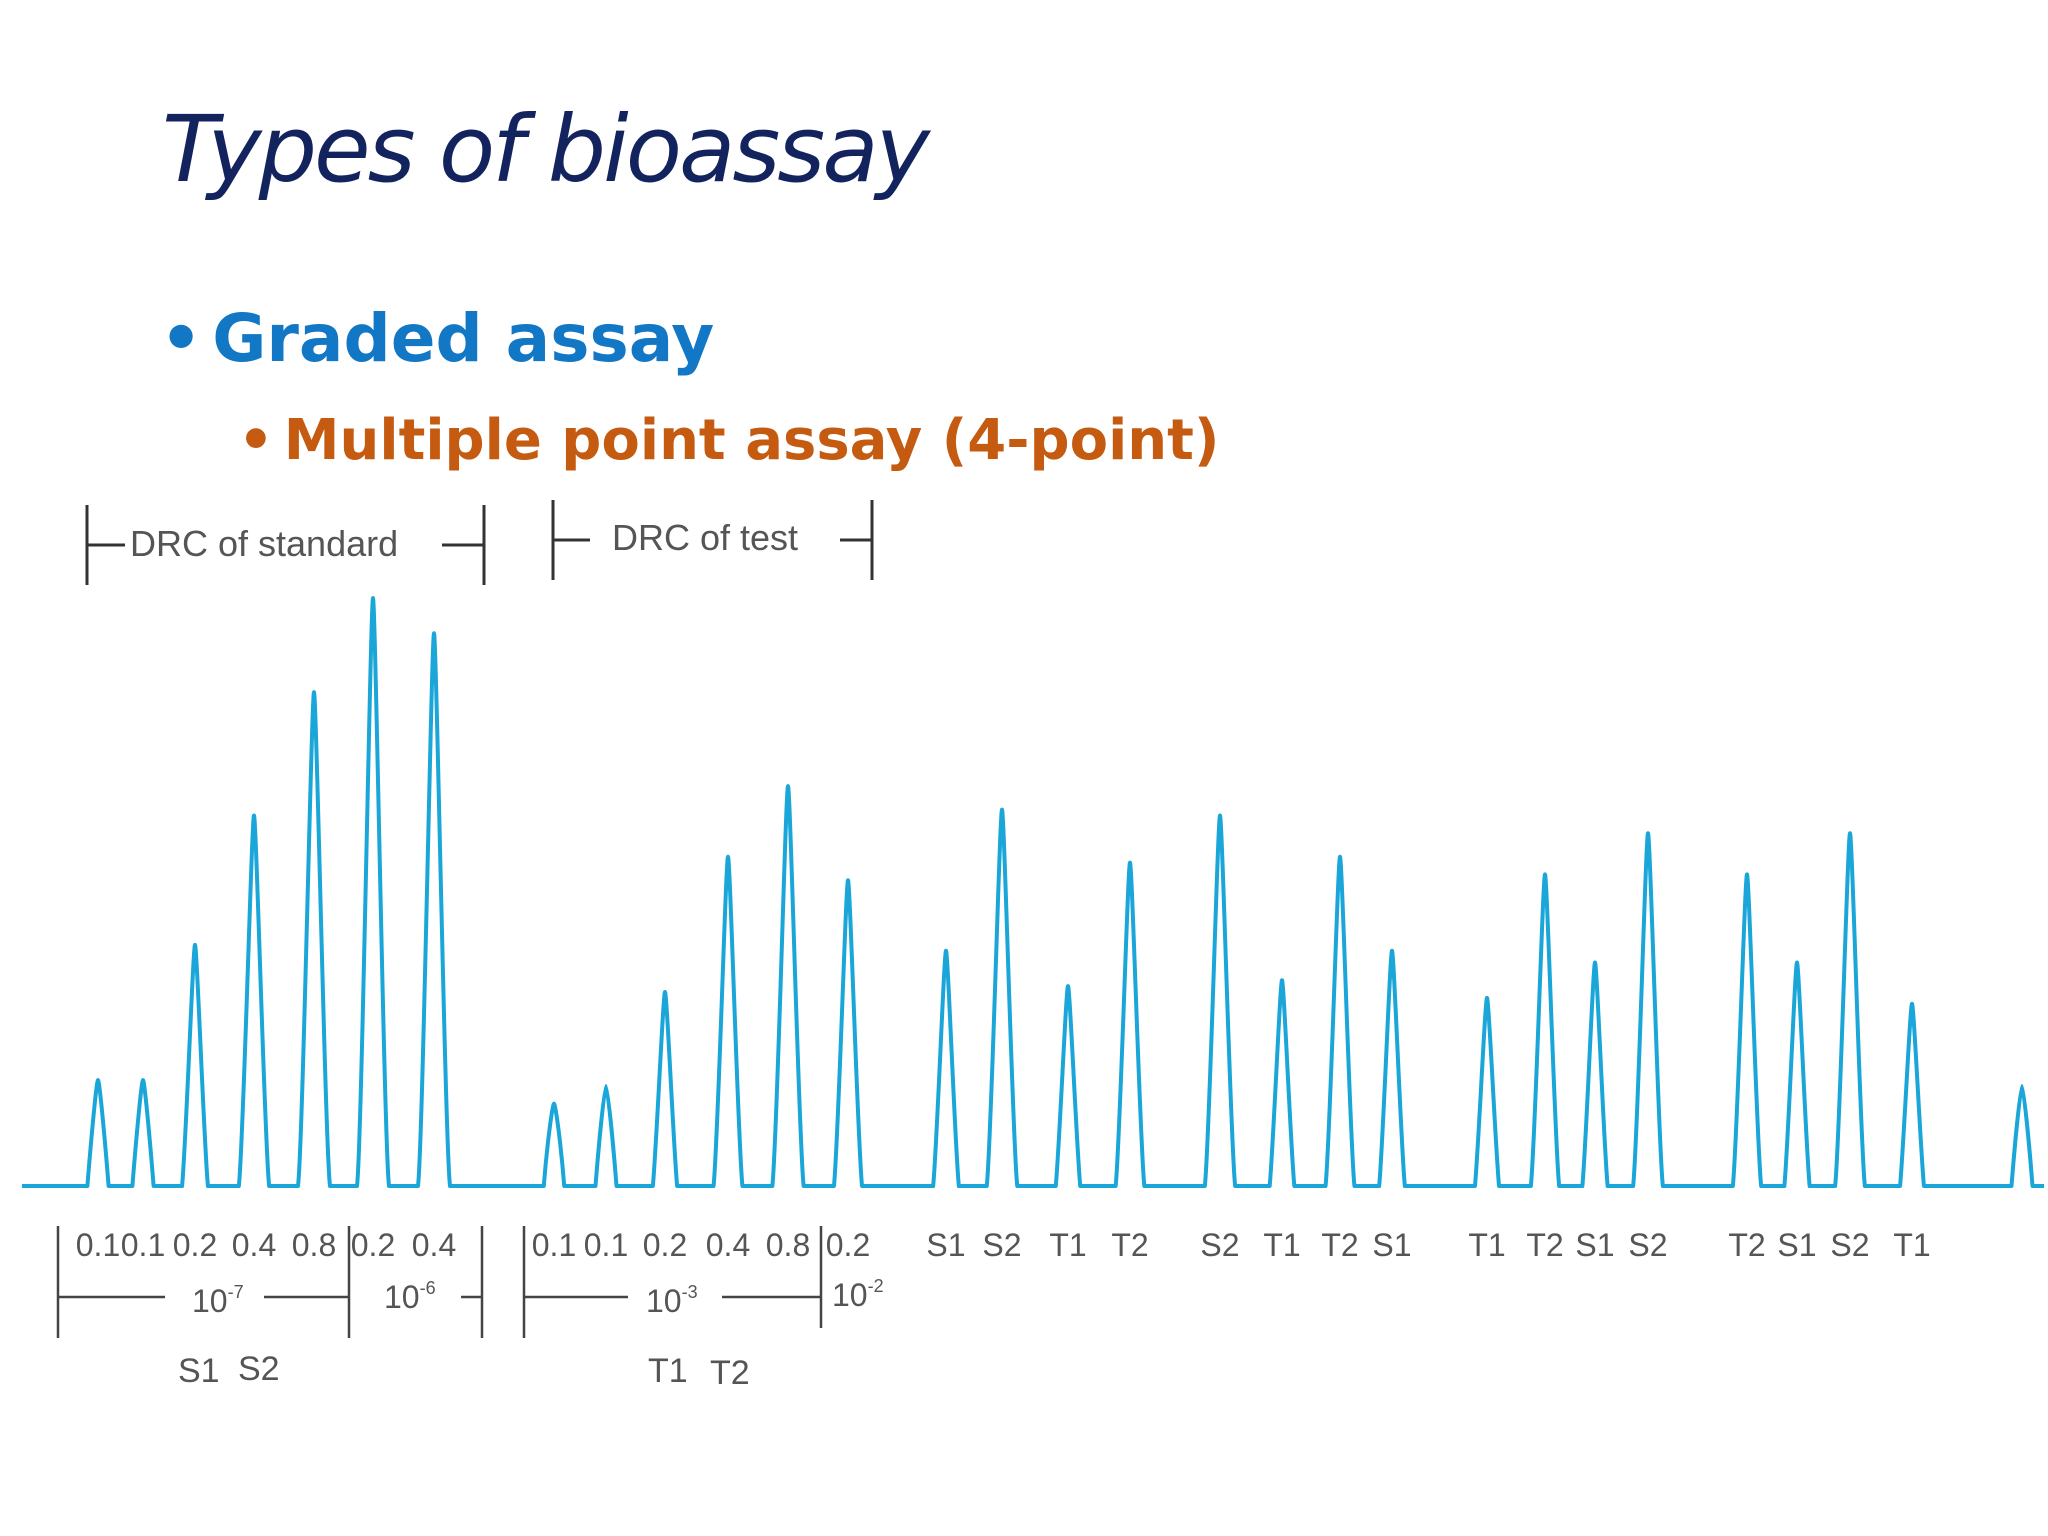  Describe the element at coordinates (410, 1296) in the screenshot. I see `conc-standard-high: 10-6` at that location.